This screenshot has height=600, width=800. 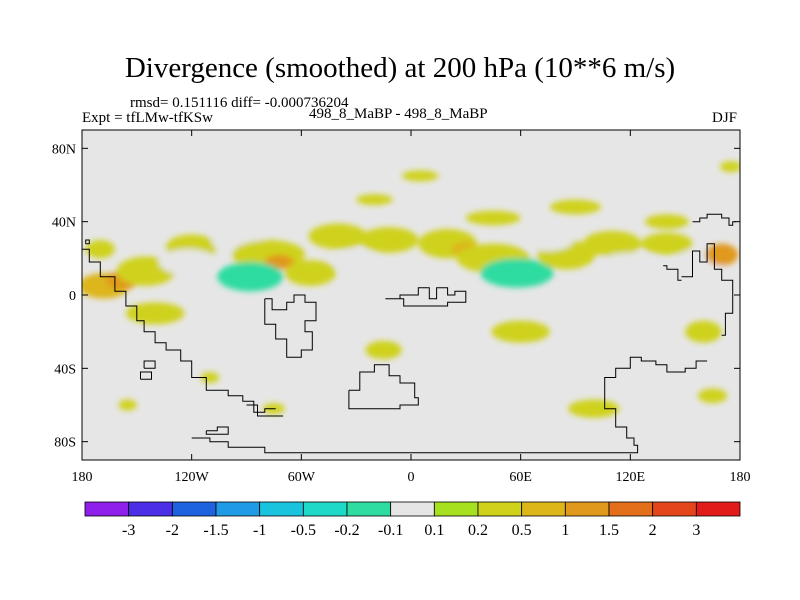 What do you see at coordinates (72, 296) in the screenshot?
I see `y-tick-label: 0` at bounding box center [72, 296].